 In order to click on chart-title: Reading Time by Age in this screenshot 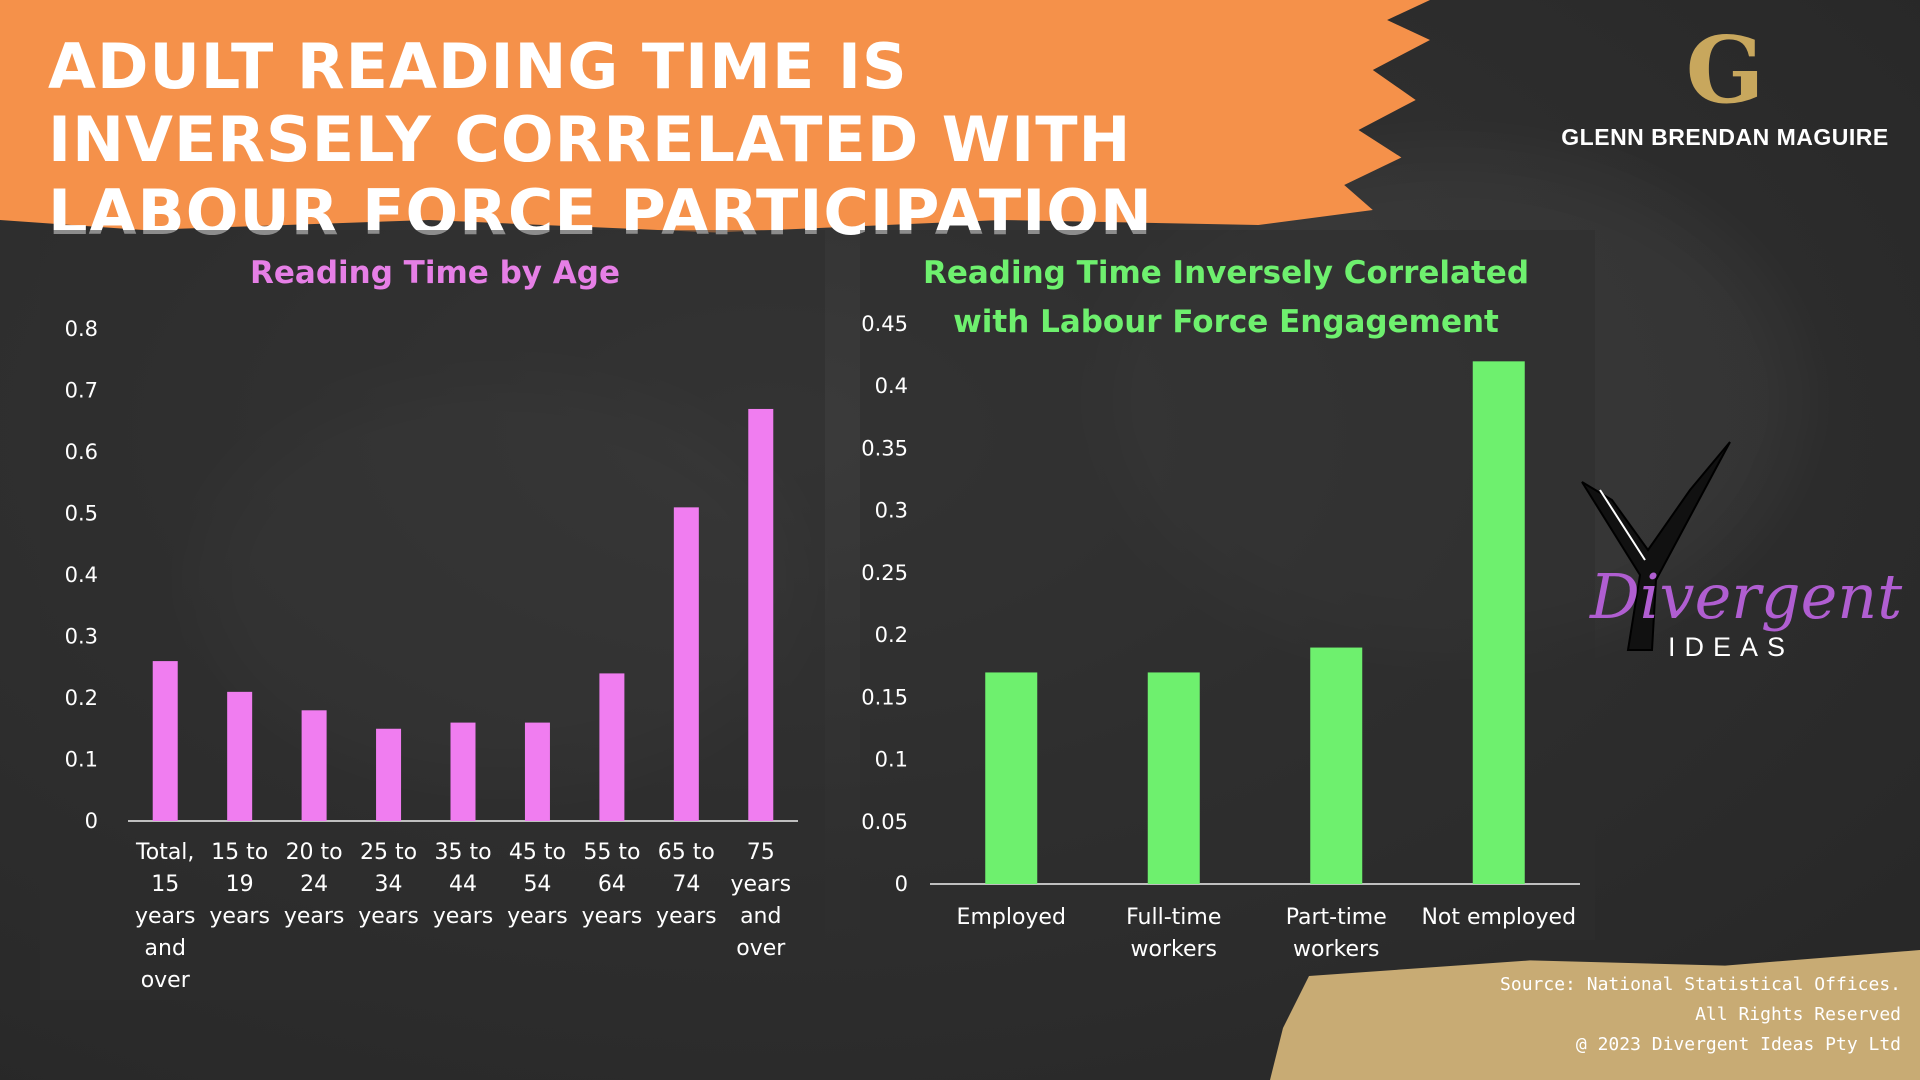, I will do `click(435, 273)`.